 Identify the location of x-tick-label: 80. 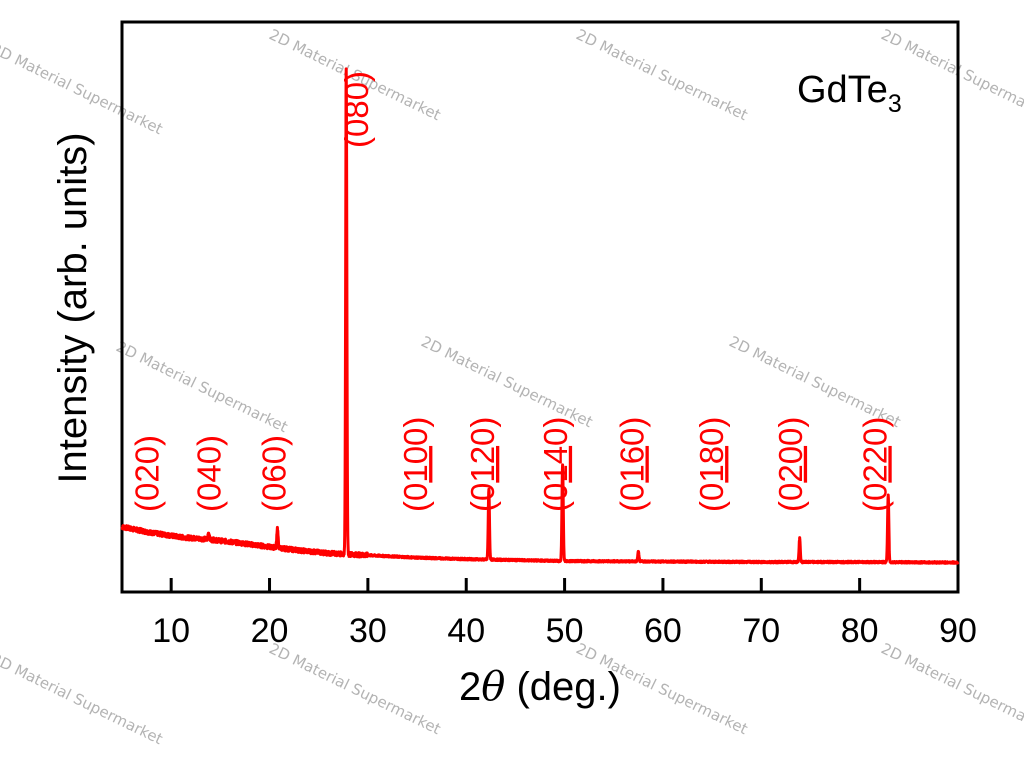
(860, 631).